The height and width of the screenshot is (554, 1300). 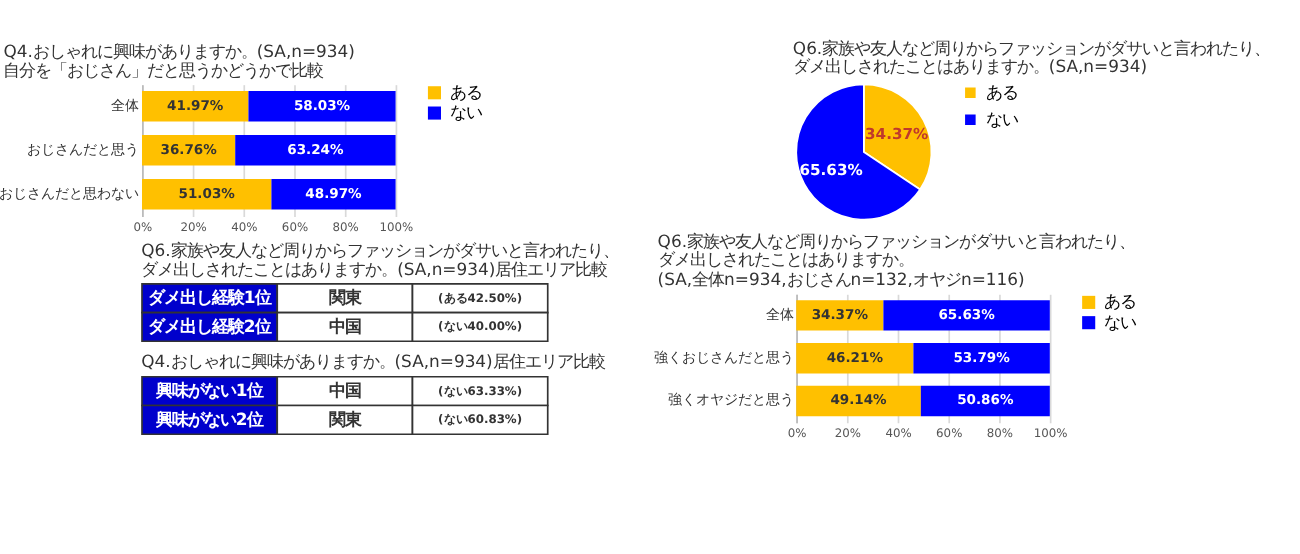 I want to click on text: 興味がない2位, so click(x=208, y=418).